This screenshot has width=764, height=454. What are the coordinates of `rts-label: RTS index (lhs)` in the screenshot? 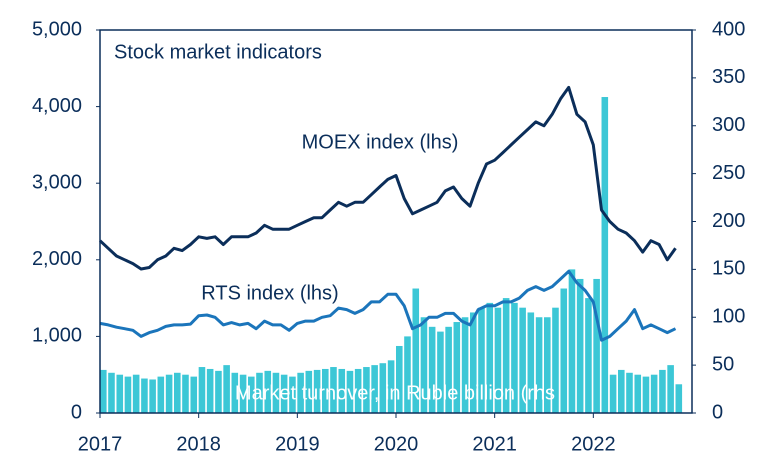 It's located at (269, 293).